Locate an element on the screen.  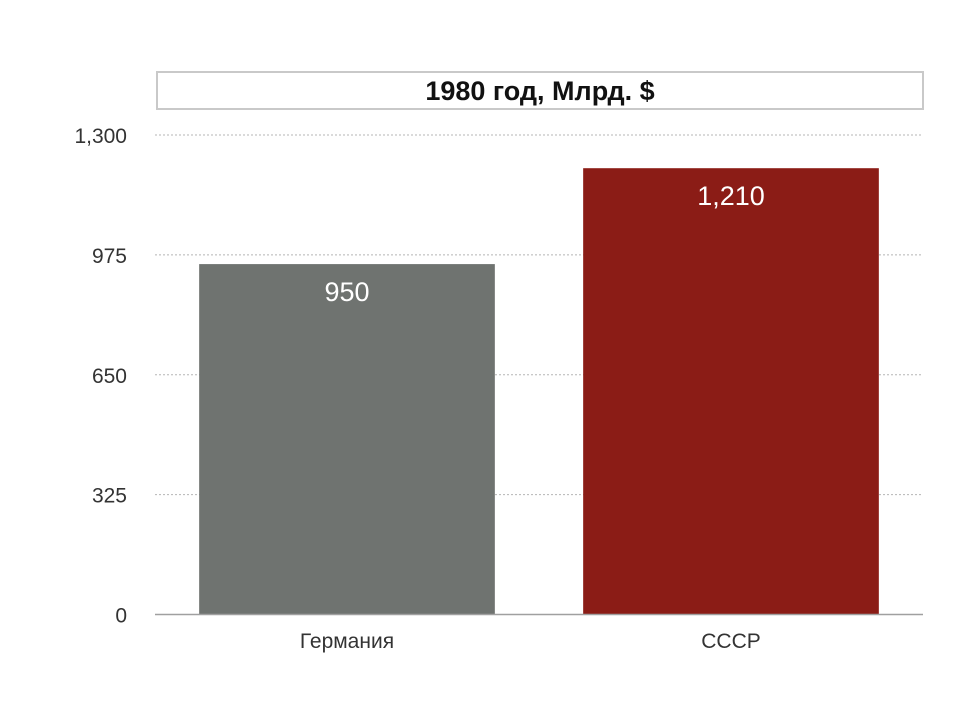
y-tick-label: 325 is located at coordinates (109, 496).